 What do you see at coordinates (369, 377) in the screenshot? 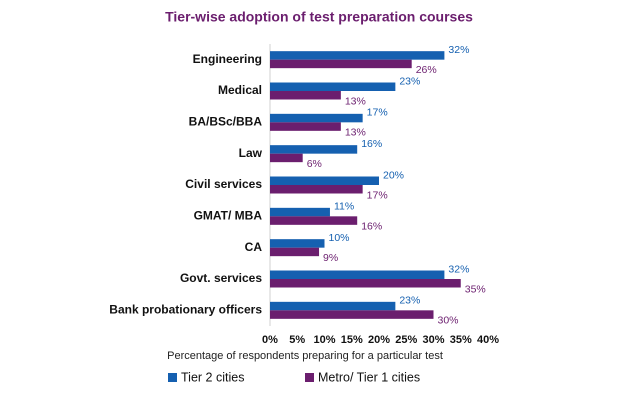
I see `legend-label: Metro/ Tier 1 cities` at bounding box center [369, 377].